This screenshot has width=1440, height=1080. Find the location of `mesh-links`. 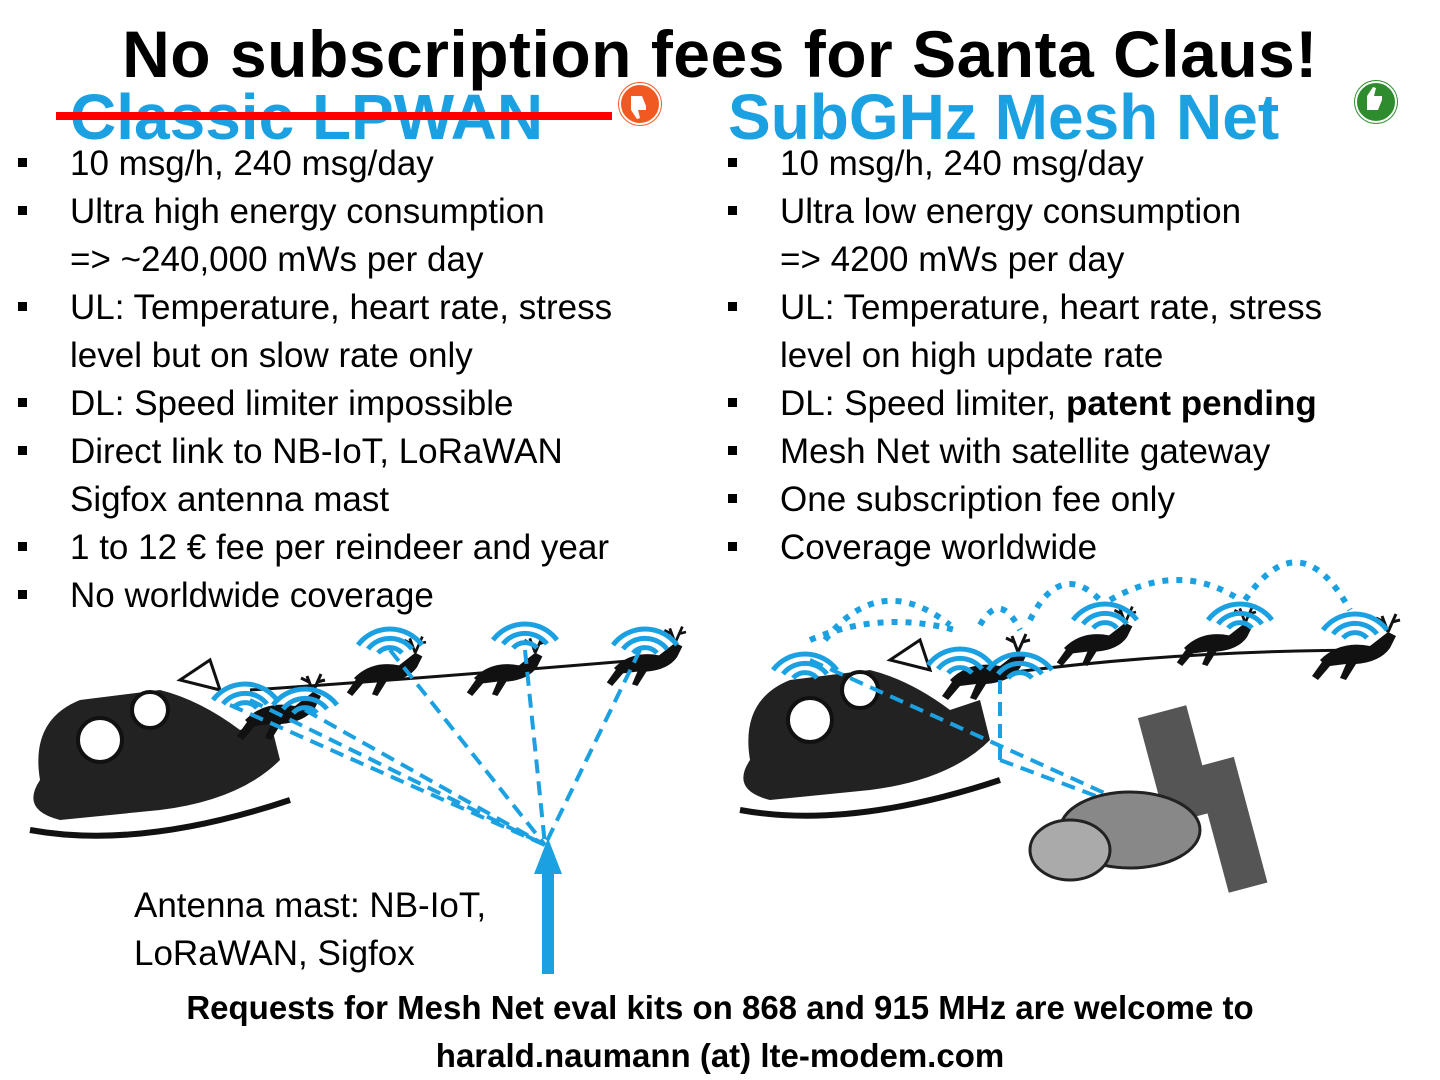

mesh-links is located at coordinates (1080, 601).